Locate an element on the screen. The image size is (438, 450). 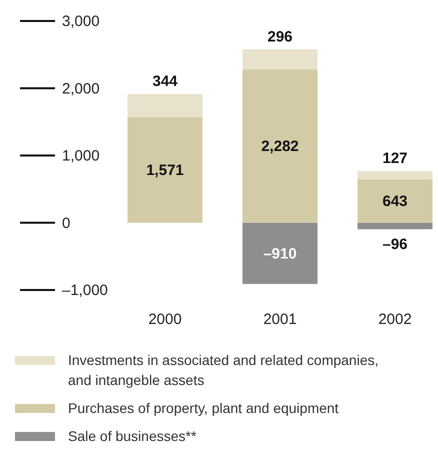
y-tick-label: 1,000 is located at coordinates (81, 156).